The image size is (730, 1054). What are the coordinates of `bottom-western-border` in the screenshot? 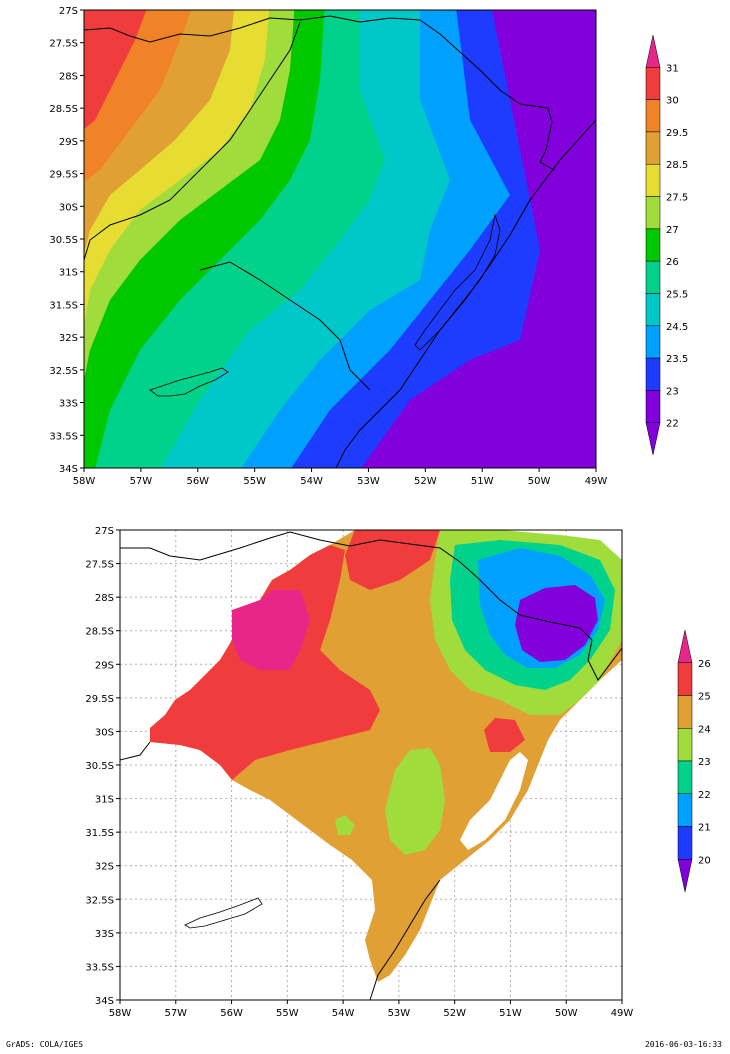 It's located at (135, 751).